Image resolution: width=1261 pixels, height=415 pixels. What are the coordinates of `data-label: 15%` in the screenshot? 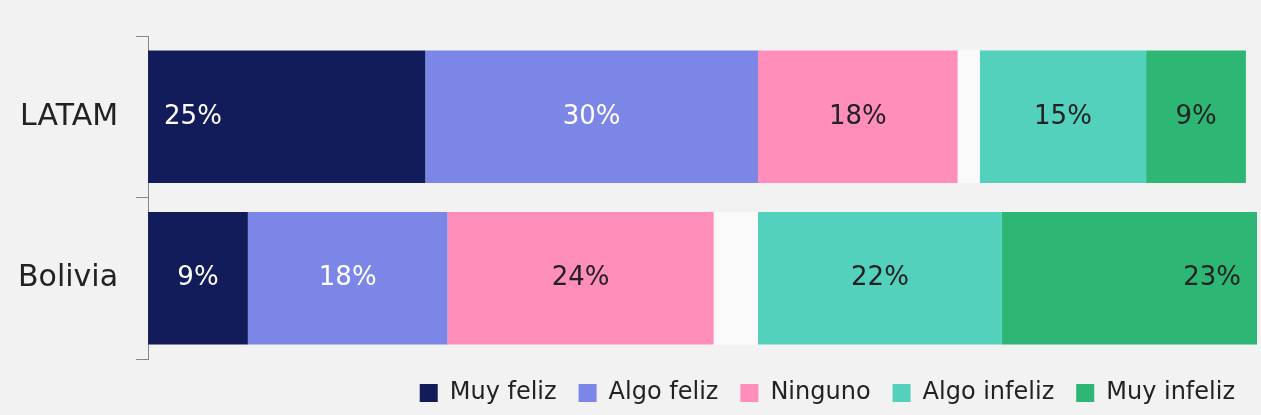 It's located at (1063, 114).